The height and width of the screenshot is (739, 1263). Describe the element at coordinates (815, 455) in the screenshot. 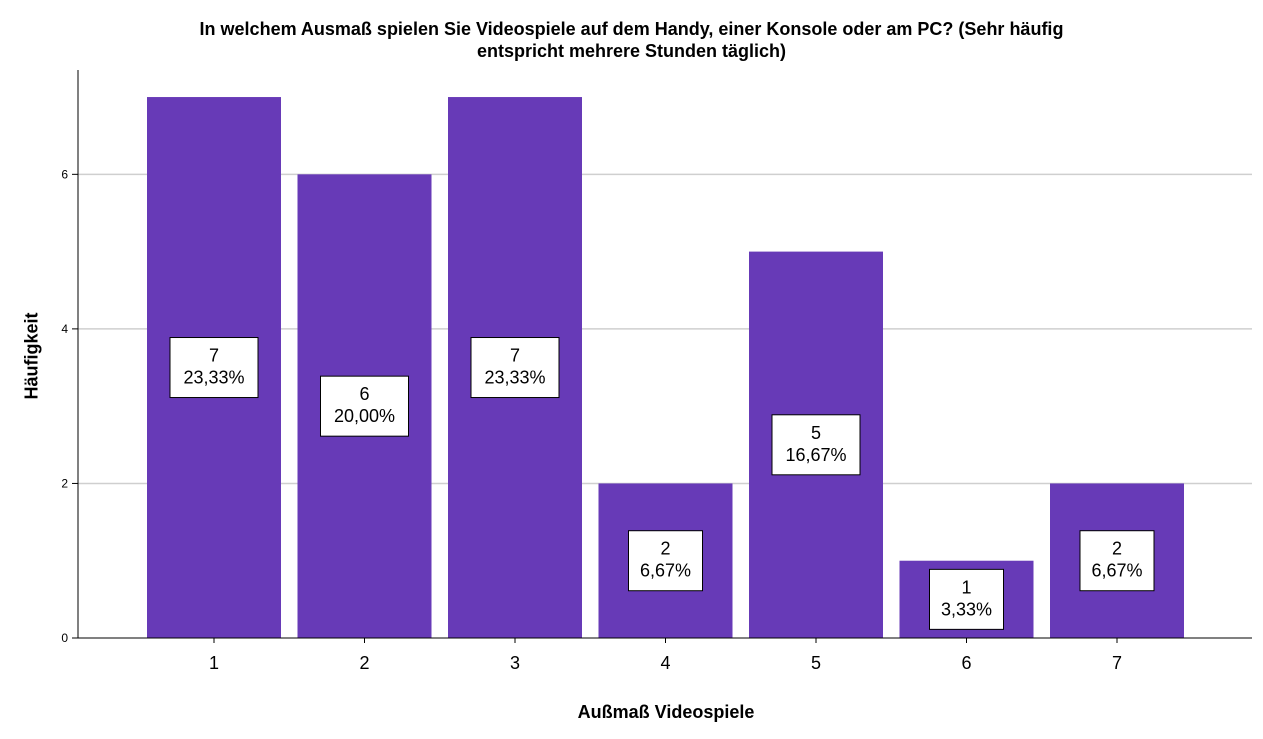

I see `data-label-percent: 16,67%` at that location.